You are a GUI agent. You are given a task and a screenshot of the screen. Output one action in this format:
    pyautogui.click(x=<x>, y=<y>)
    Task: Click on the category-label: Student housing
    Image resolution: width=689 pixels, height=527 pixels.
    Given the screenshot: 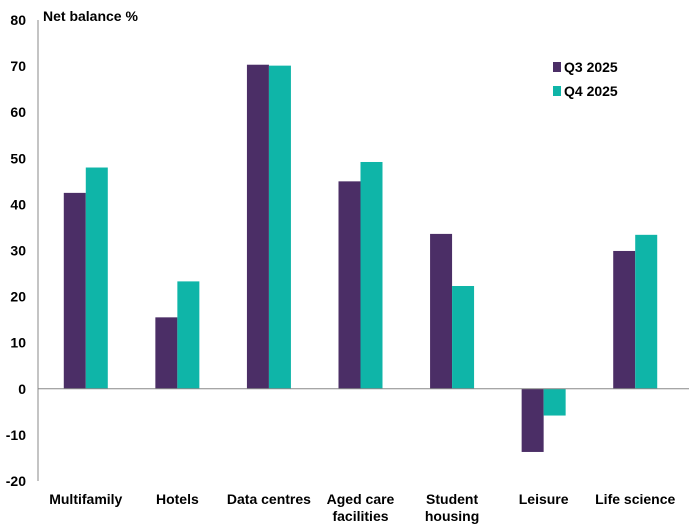 What is the action you would take?
    pyautogui.click(x=452, y=507)
    